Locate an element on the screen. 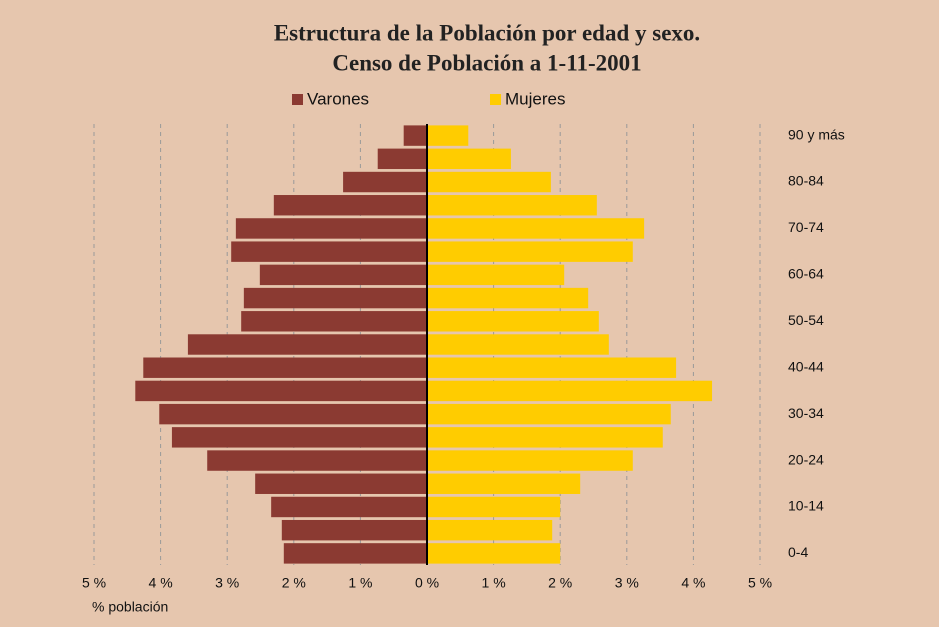 The width and height of the screenshot is (939, 627). y-tick-label: 0-4 is located at coordinates (798, 552).